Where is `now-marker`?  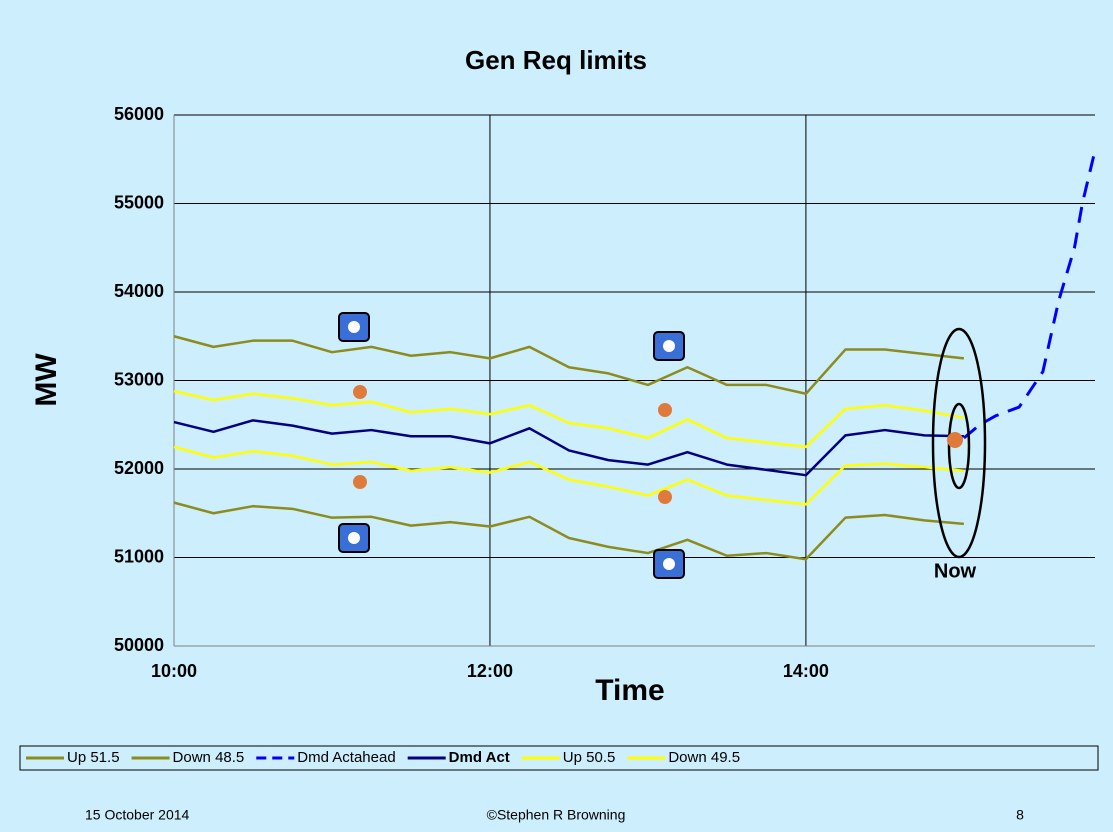 now-marker is located at coordinates (959, 443).